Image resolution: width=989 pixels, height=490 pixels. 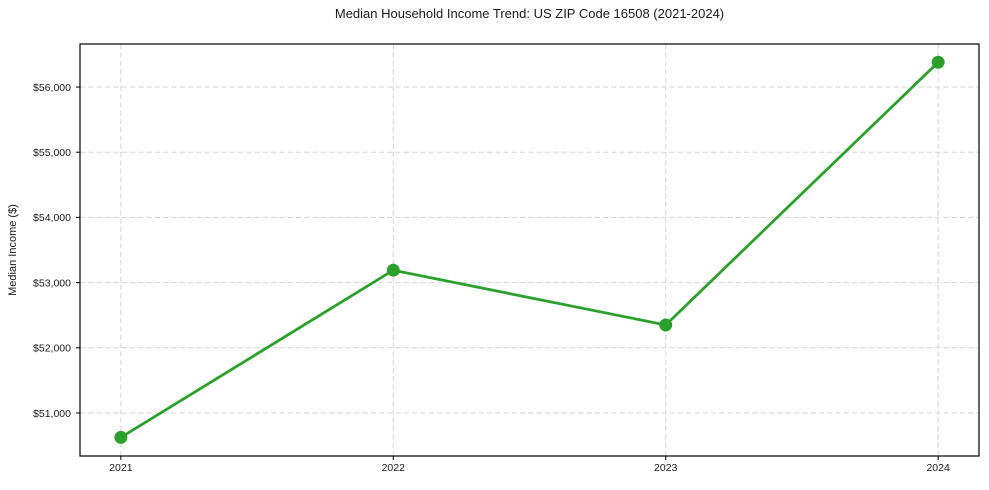 I want to click on y-tick-label: $56,000, so click(x=52, y=88).